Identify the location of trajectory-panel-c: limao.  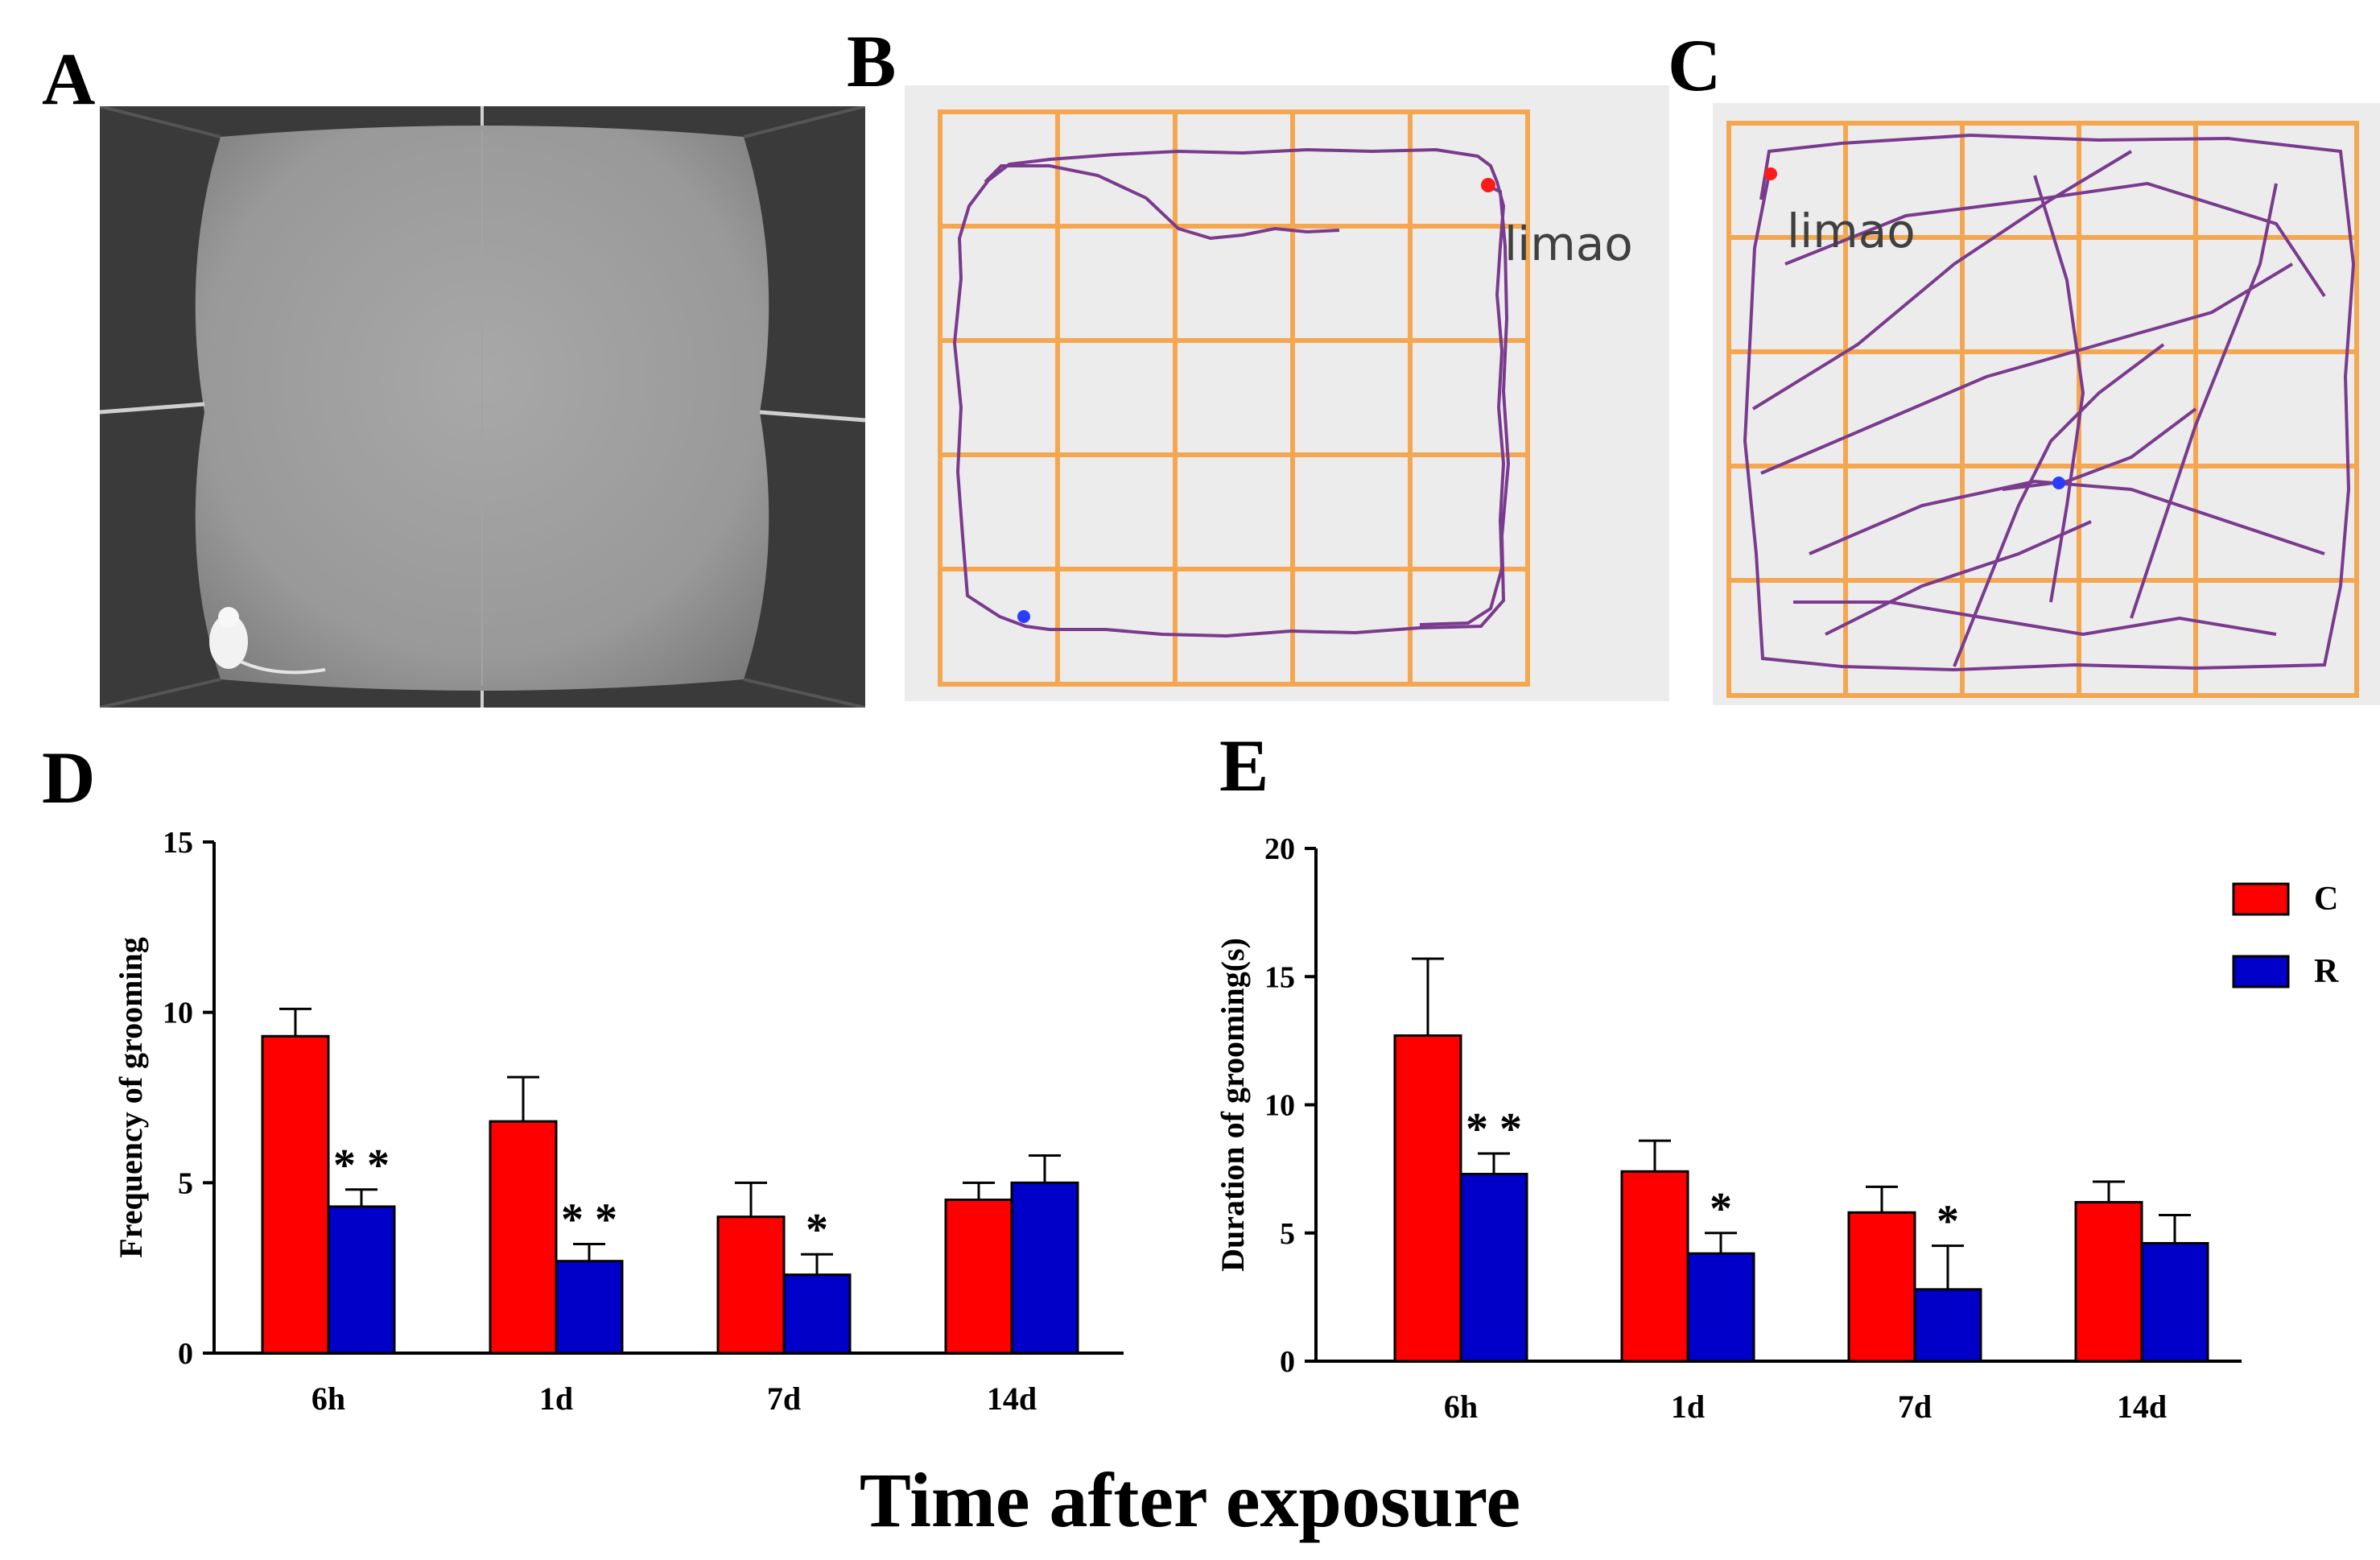
(2046, 404).